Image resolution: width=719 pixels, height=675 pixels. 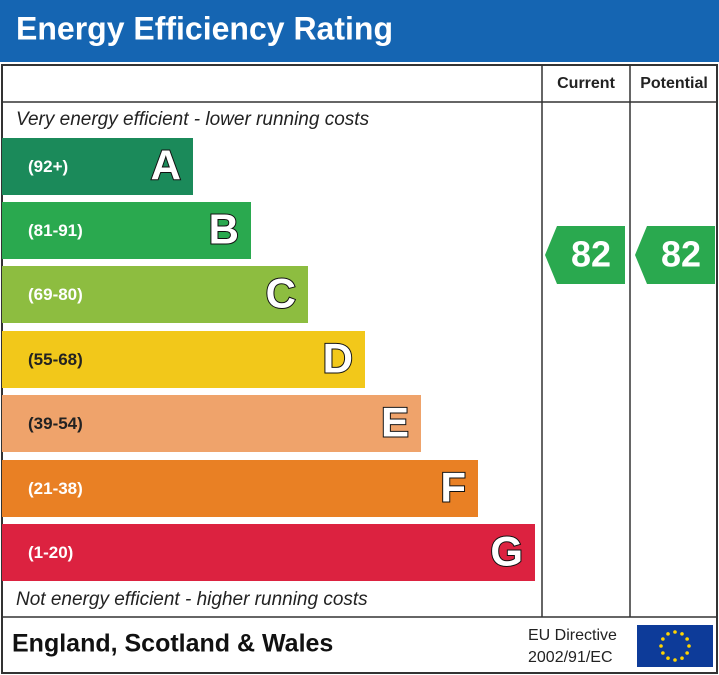 What do you see at coordinates (55, 294) in the screenshot?
I see `band-range: (69-80)` at bounding box center [55, 294].